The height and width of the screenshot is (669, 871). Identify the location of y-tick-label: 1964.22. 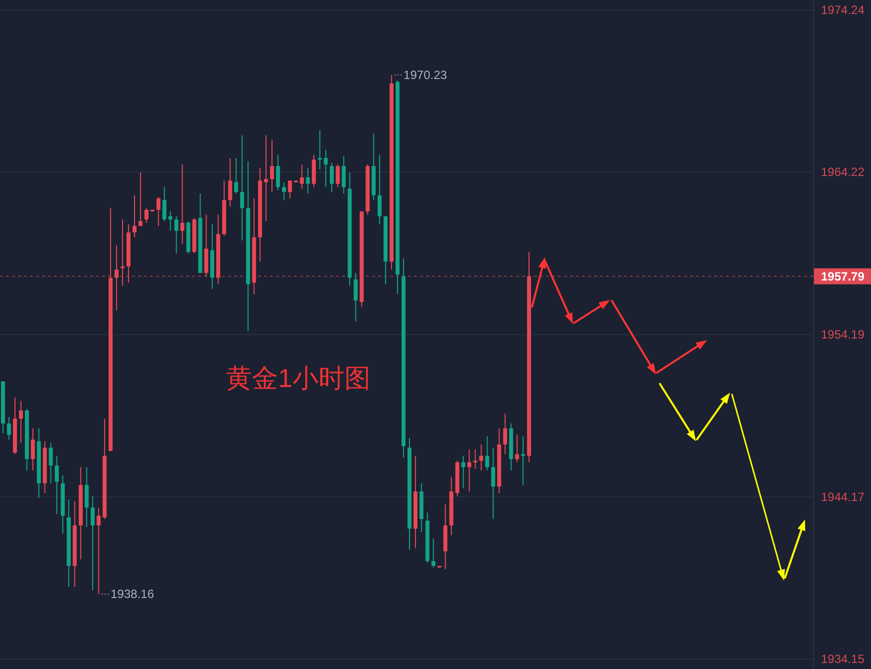
(843, 172).